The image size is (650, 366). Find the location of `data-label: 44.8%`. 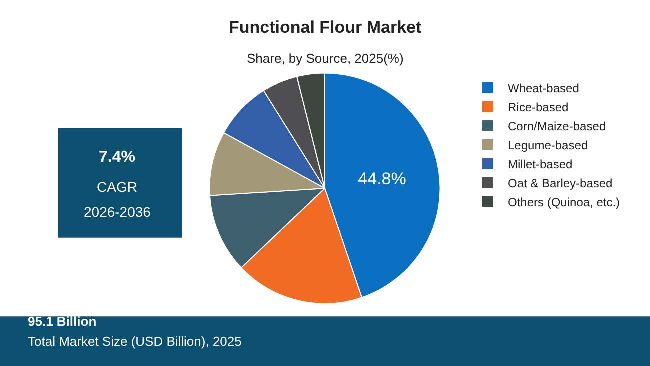

data-label: 44.8% is located at coordinates (382, 179).